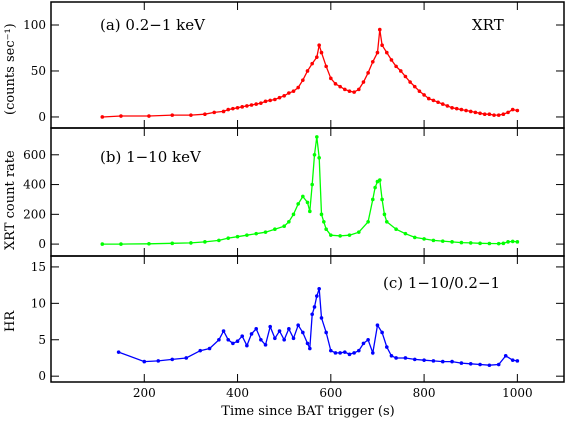 The height and width of the screenshot is (421, 566). Describe the element at coordinates (34, 214) in the screenshot. I see `panel-b-ytick-label: 200` at that location.